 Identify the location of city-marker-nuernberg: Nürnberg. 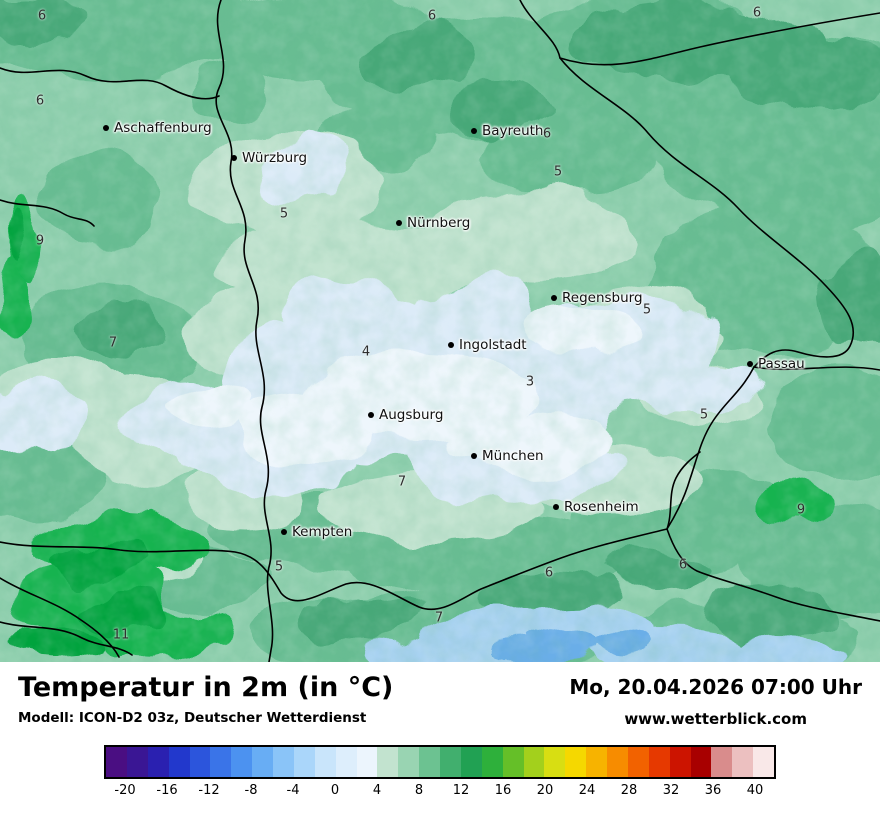
(433, 223).